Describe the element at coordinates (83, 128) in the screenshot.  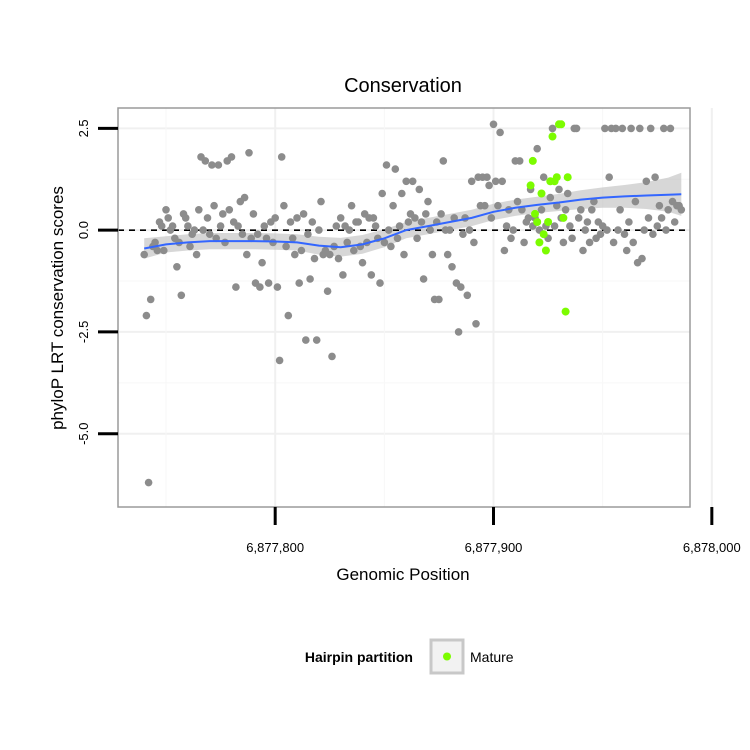
I see `y-tick-label: 2.5` at that location.